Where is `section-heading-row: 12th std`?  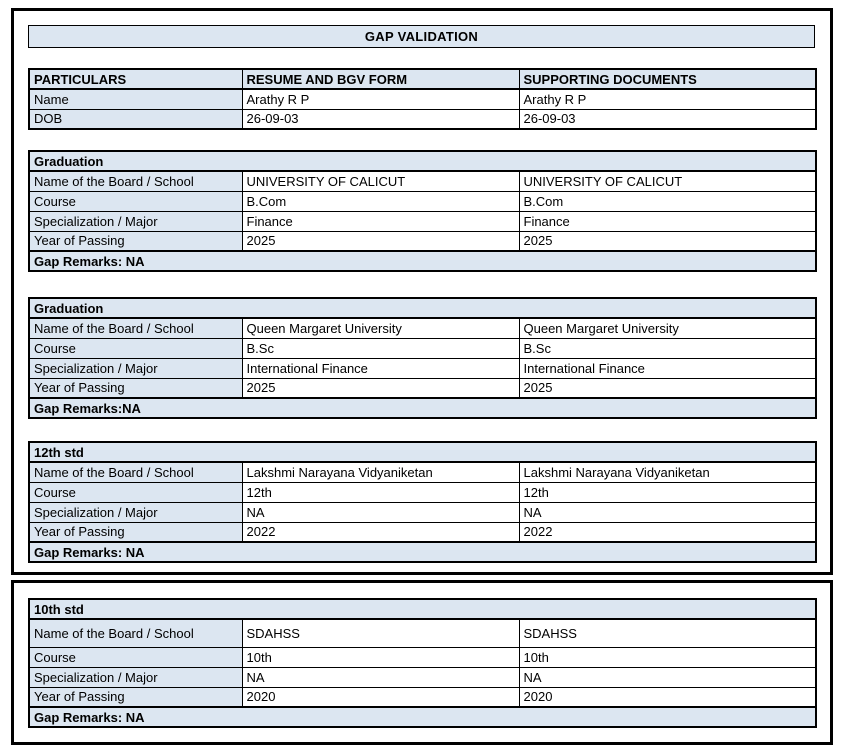 section-heading-row: 12th std is located at coordinates (422, 452).